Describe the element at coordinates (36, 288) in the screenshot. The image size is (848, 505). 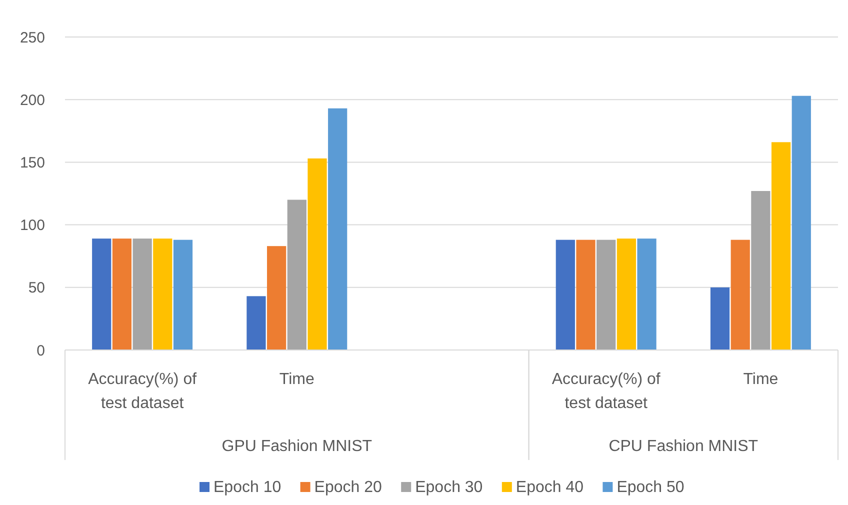
I see `y-tick-label: 50` at that location.